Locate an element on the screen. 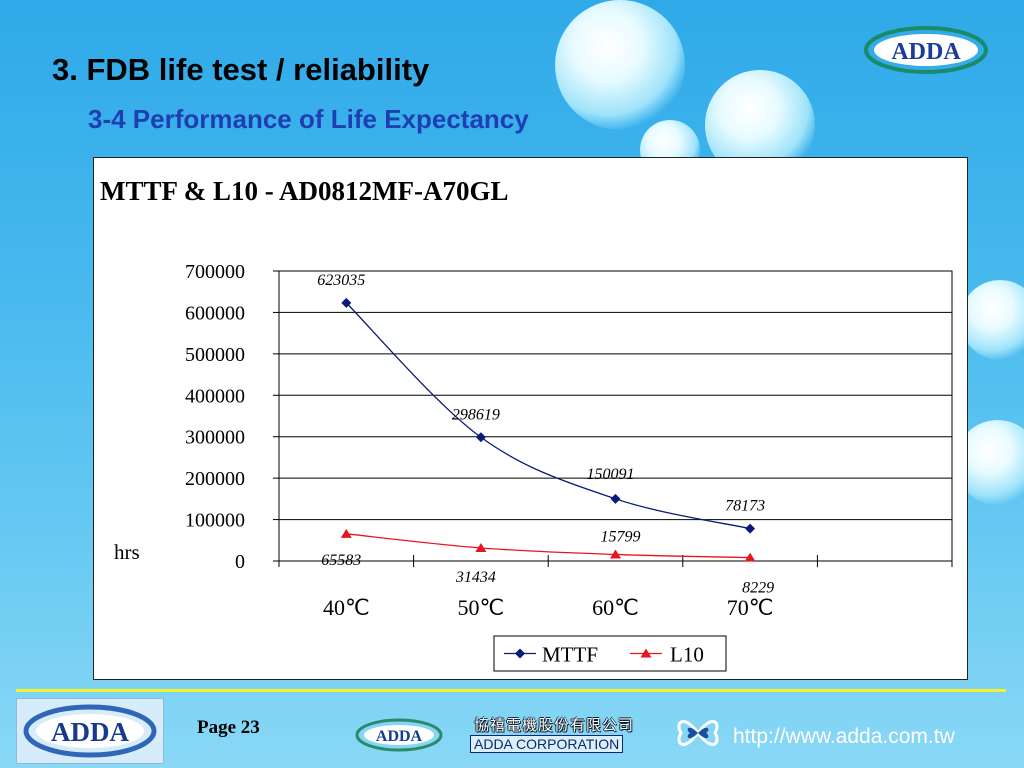 This screenshot has width=1024, height=768. y-tick-label: 0 is located at coordinates (240, 562).